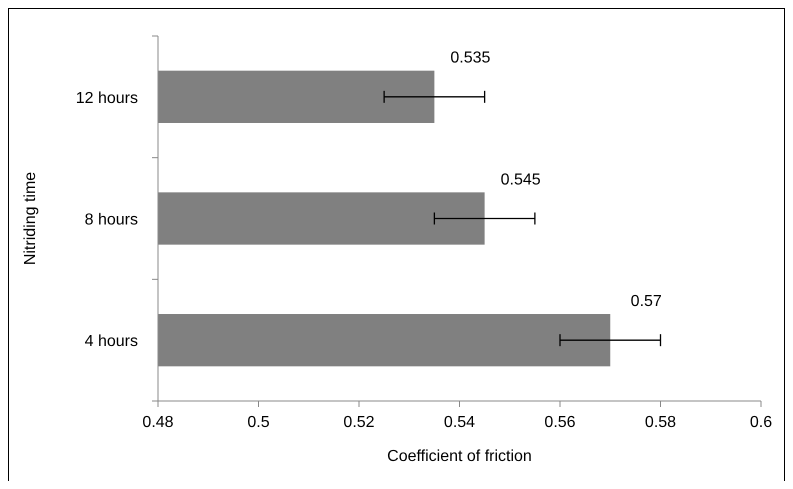 Image resolution: width=793 pixels, height=489 pixels. Describe the element at coordinates (258, 422) in the screenshot. I see `x-tick-label: 0.5` at that location.